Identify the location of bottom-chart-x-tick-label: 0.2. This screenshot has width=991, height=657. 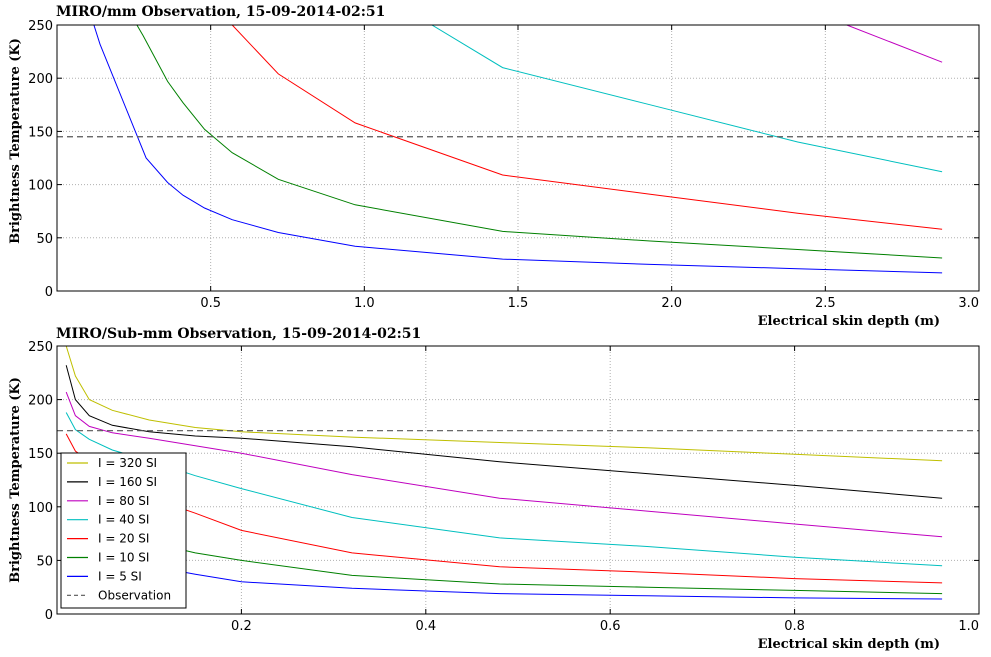
(241, 626).